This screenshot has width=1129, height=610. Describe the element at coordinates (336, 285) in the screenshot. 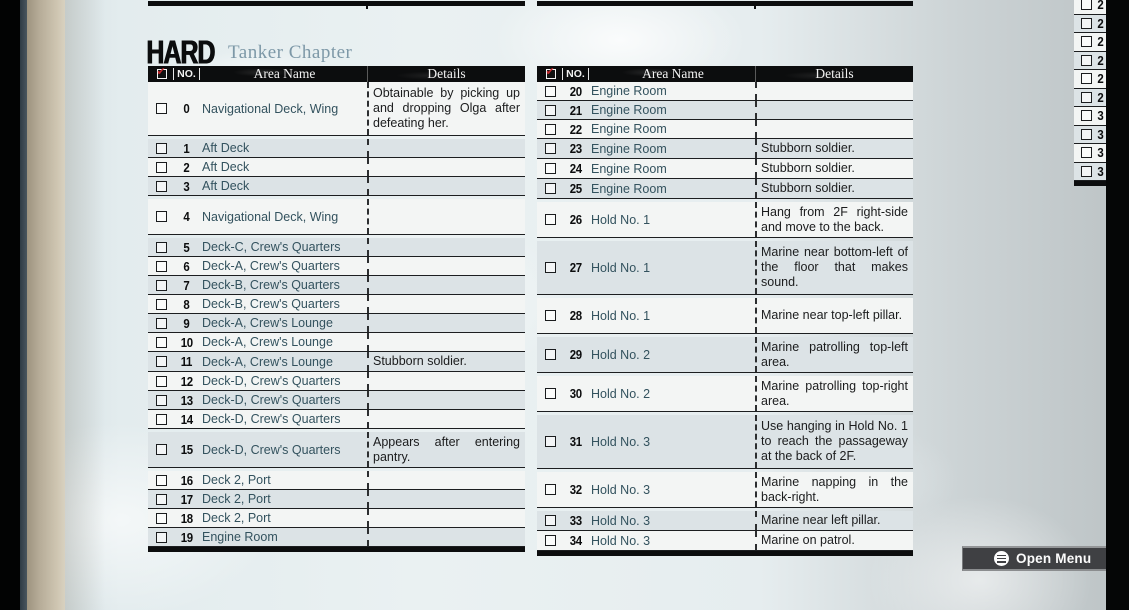

I see `table-row: 7 Deck-B, Crew's Quarters` at that location.